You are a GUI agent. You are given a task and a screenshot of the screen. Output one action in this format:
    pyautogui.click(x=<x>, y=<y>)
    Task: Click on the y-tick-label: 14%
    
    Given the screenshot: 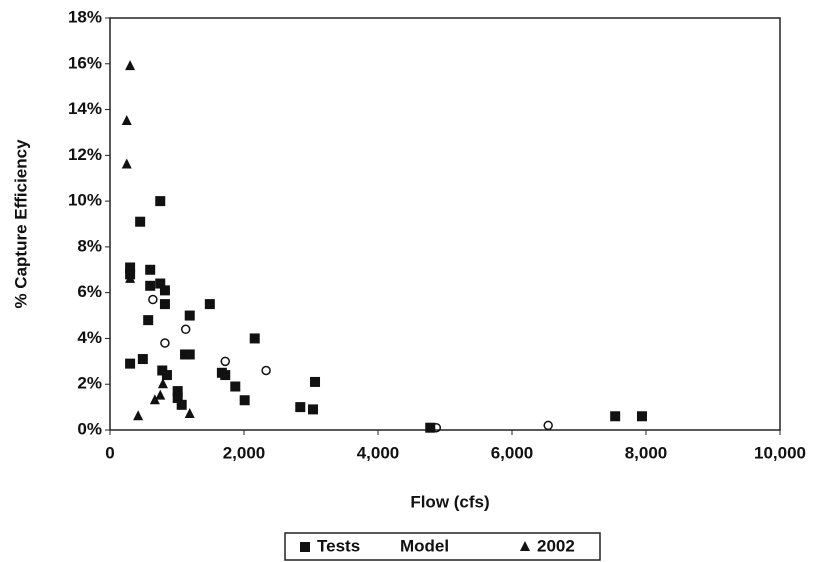 What is the action you would take?
    pyautogui.click(x=85, y=108)
    